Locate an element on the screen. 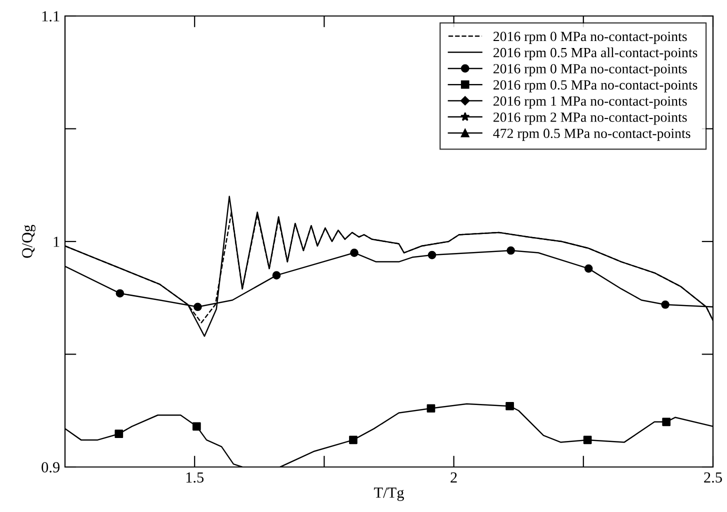  x-axis-title: T/Tg is located at coordinates (389, 494).